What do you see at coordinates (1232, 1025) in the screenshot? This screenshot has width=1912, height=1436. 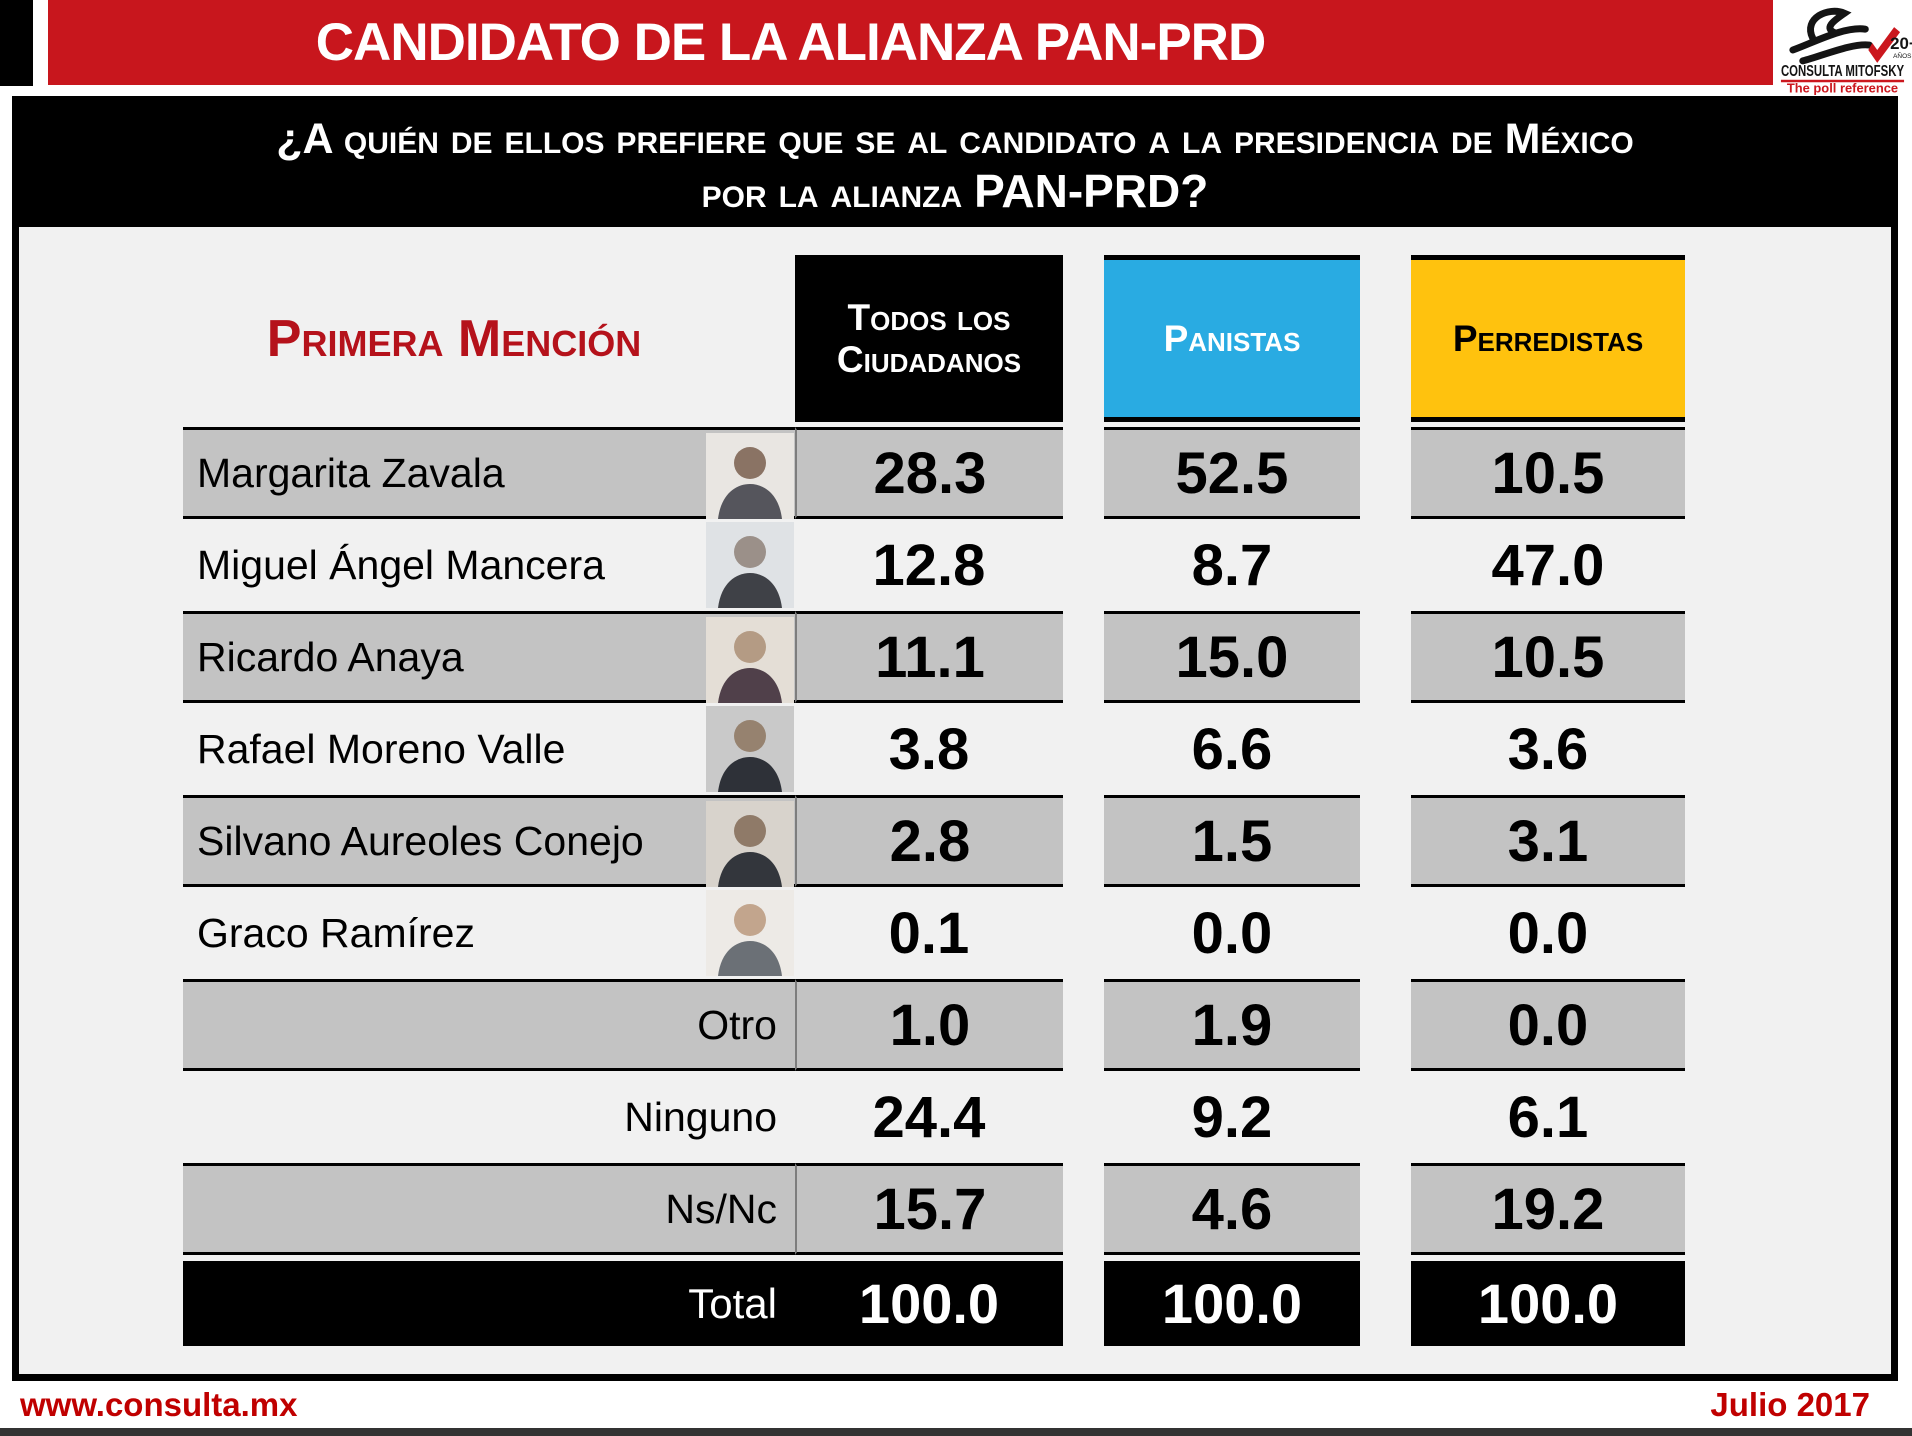 I see `value-panistas: 1.9` at bounding box center [1232, 1025].